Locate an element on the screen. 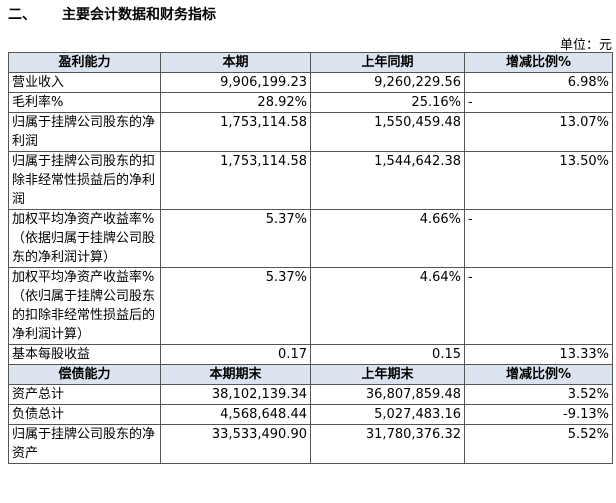 The image size is (616, 503). section-heading: 二、 主要会计数据和财务指标 is located at coordinates (112, 14).